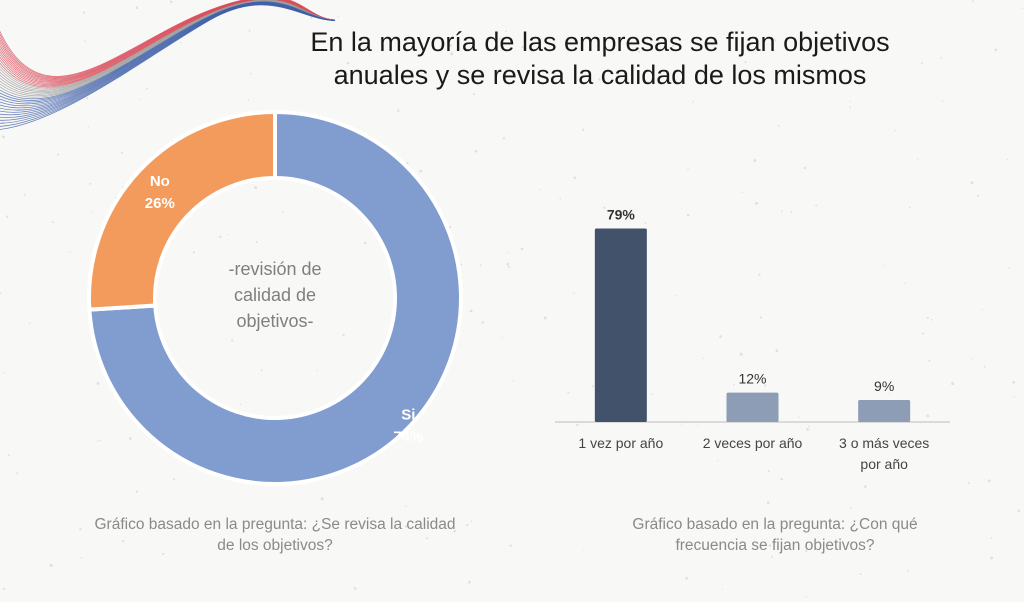 The height and width of the screenshot is (602, 1024). Describe the element at coordinates (408, 436) in the screenshot. I see `donut-value-label: 74%` at that location.